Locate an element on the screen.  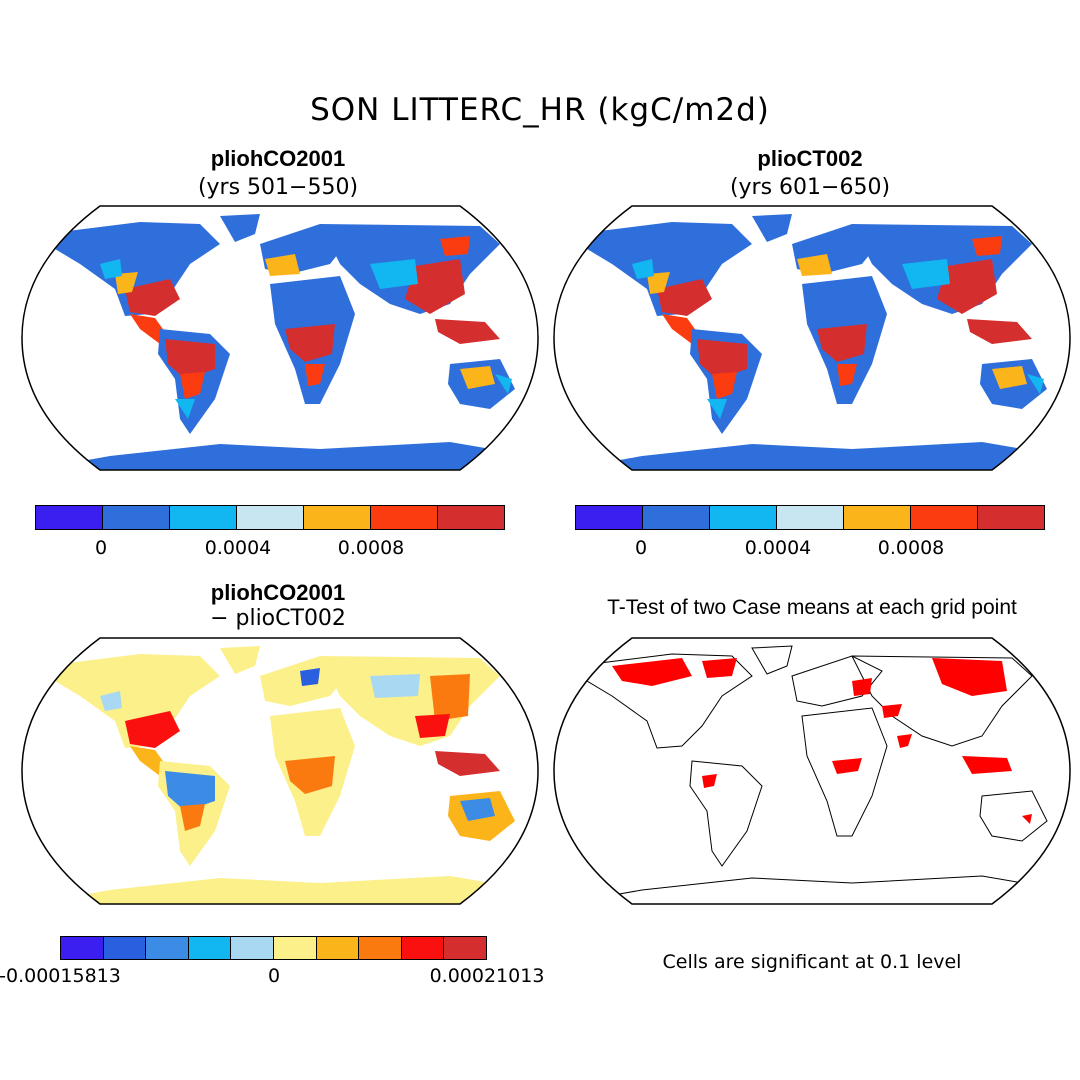
figure-title: SON LITTERC_HR (kgC/m2d) is located at coordinates (540, 110).